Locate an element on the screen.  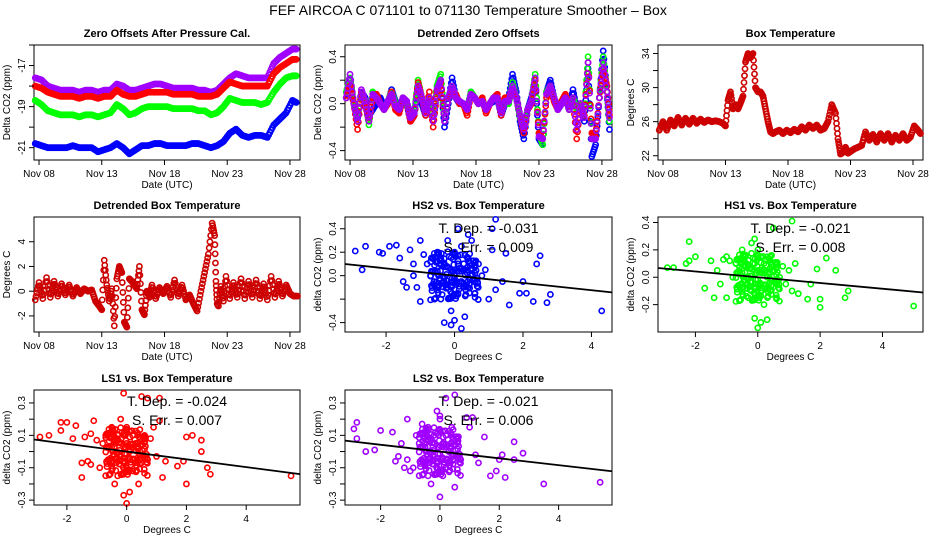
x-tick-label: -2 is located at coordinates (386, 346).